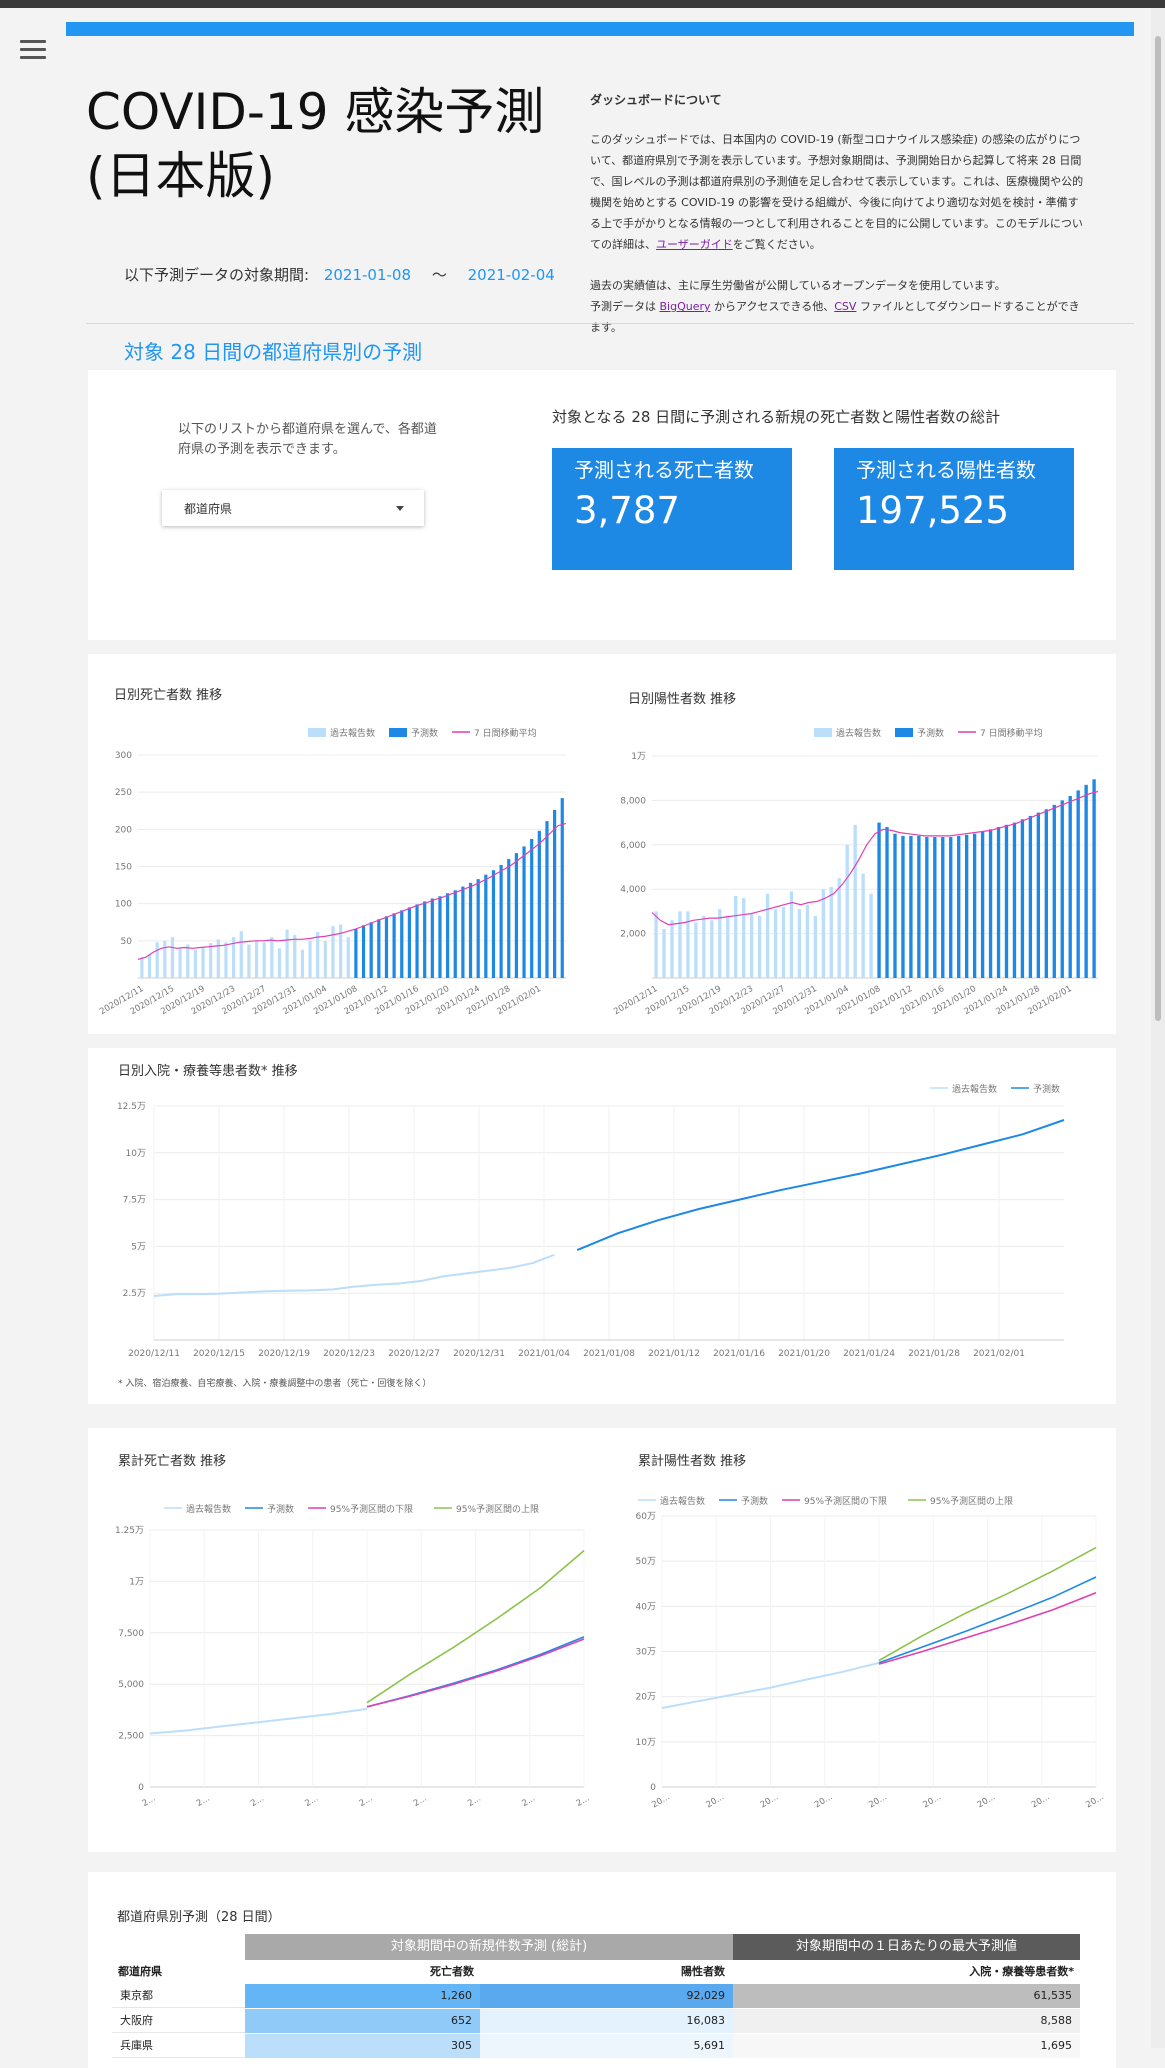 The image size is (1165, 2068). I want to click on forecast-line, so click(987, 1620).